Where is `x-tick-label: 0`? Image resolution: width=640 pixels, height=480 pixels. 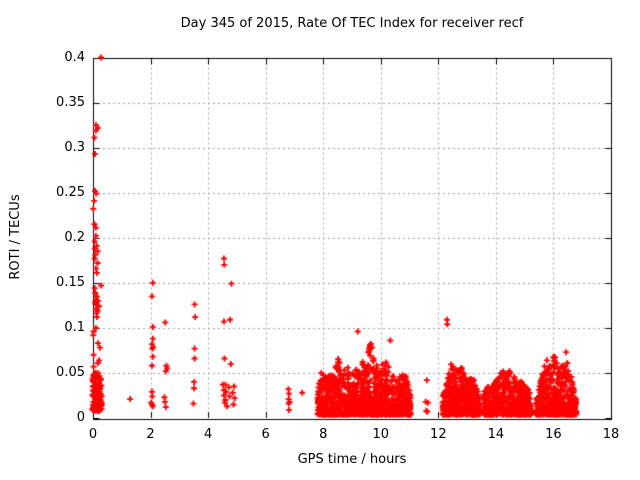 x-tick-label: 0 is located at coordinates (93, 434).